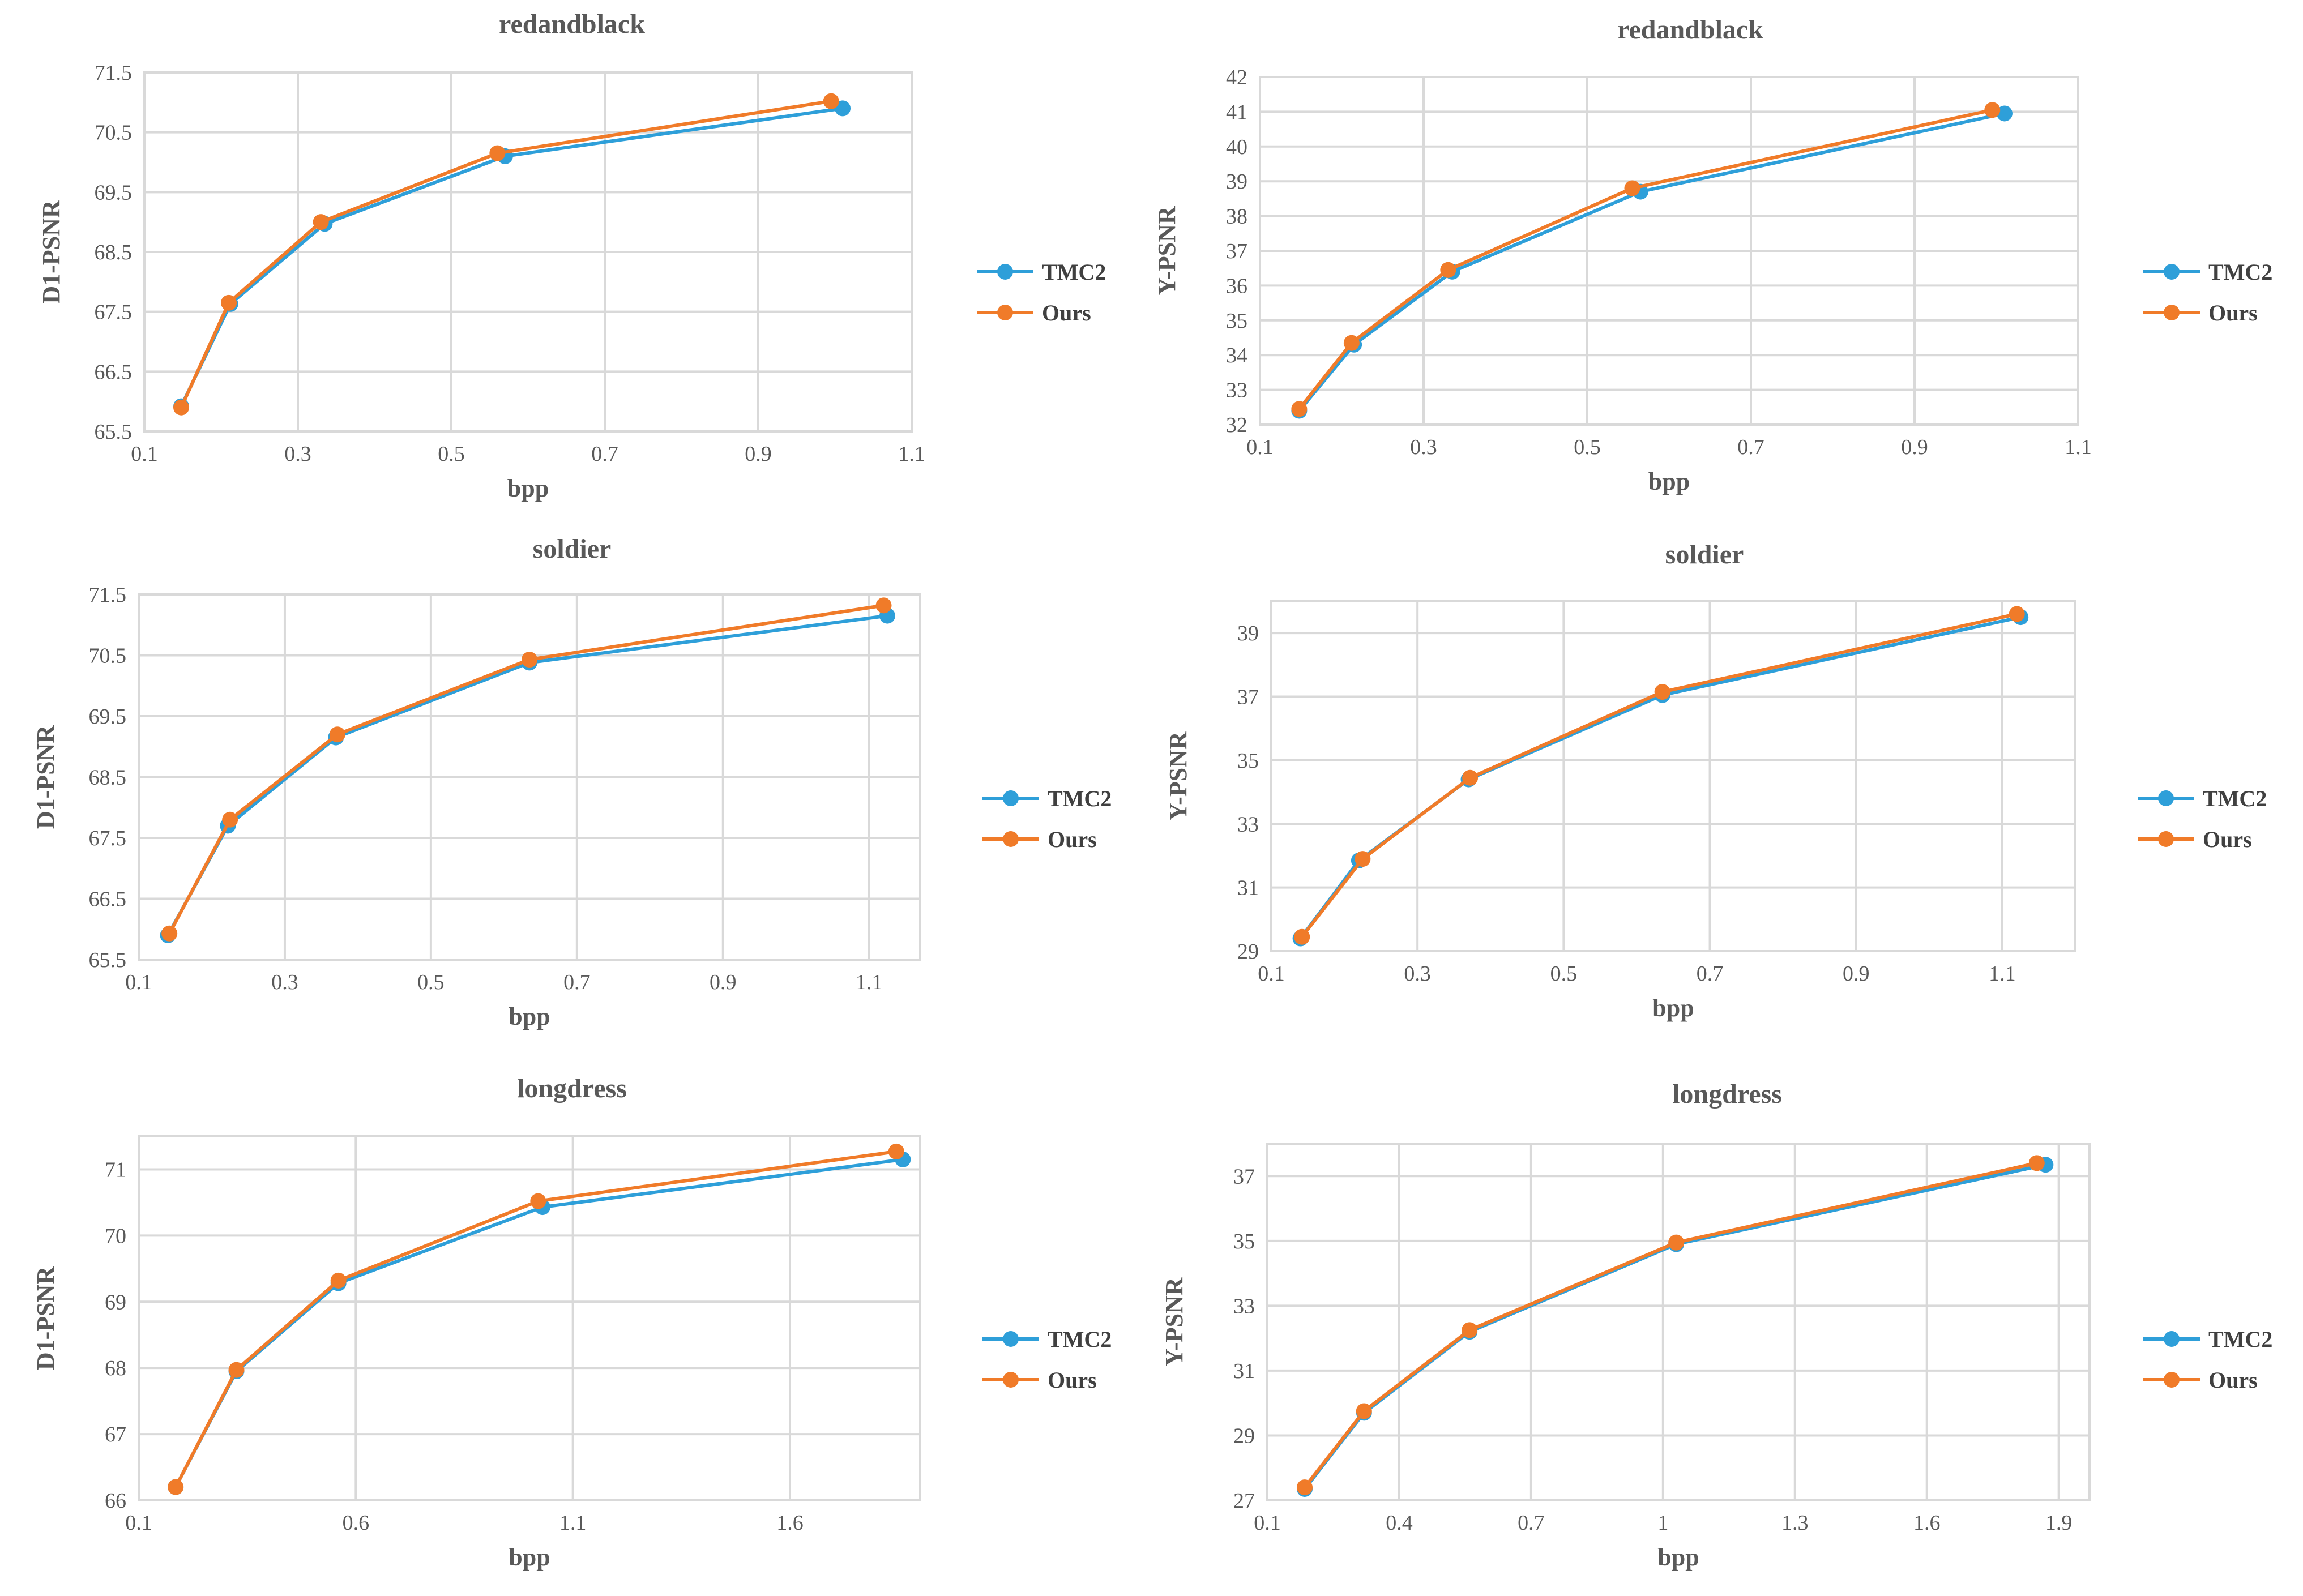 The image size is (2303, 1596). I want to click on y-axis-label: Y-PSNR, so click(1178, 776).